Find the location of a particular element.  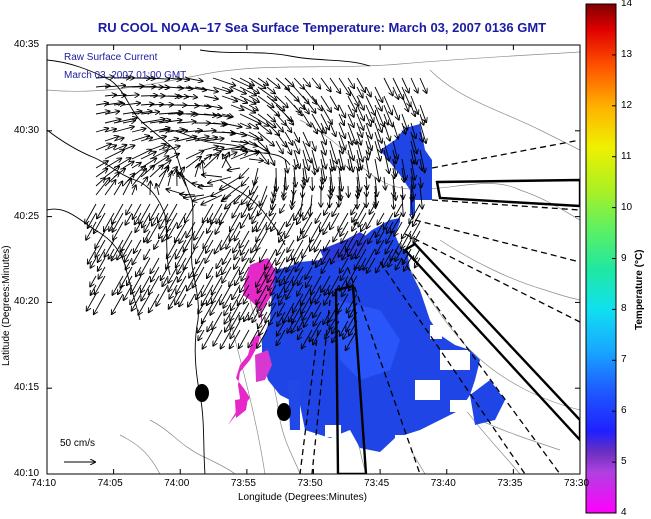

x-tick-label: 73:55 is located at coordinates (243, 483).